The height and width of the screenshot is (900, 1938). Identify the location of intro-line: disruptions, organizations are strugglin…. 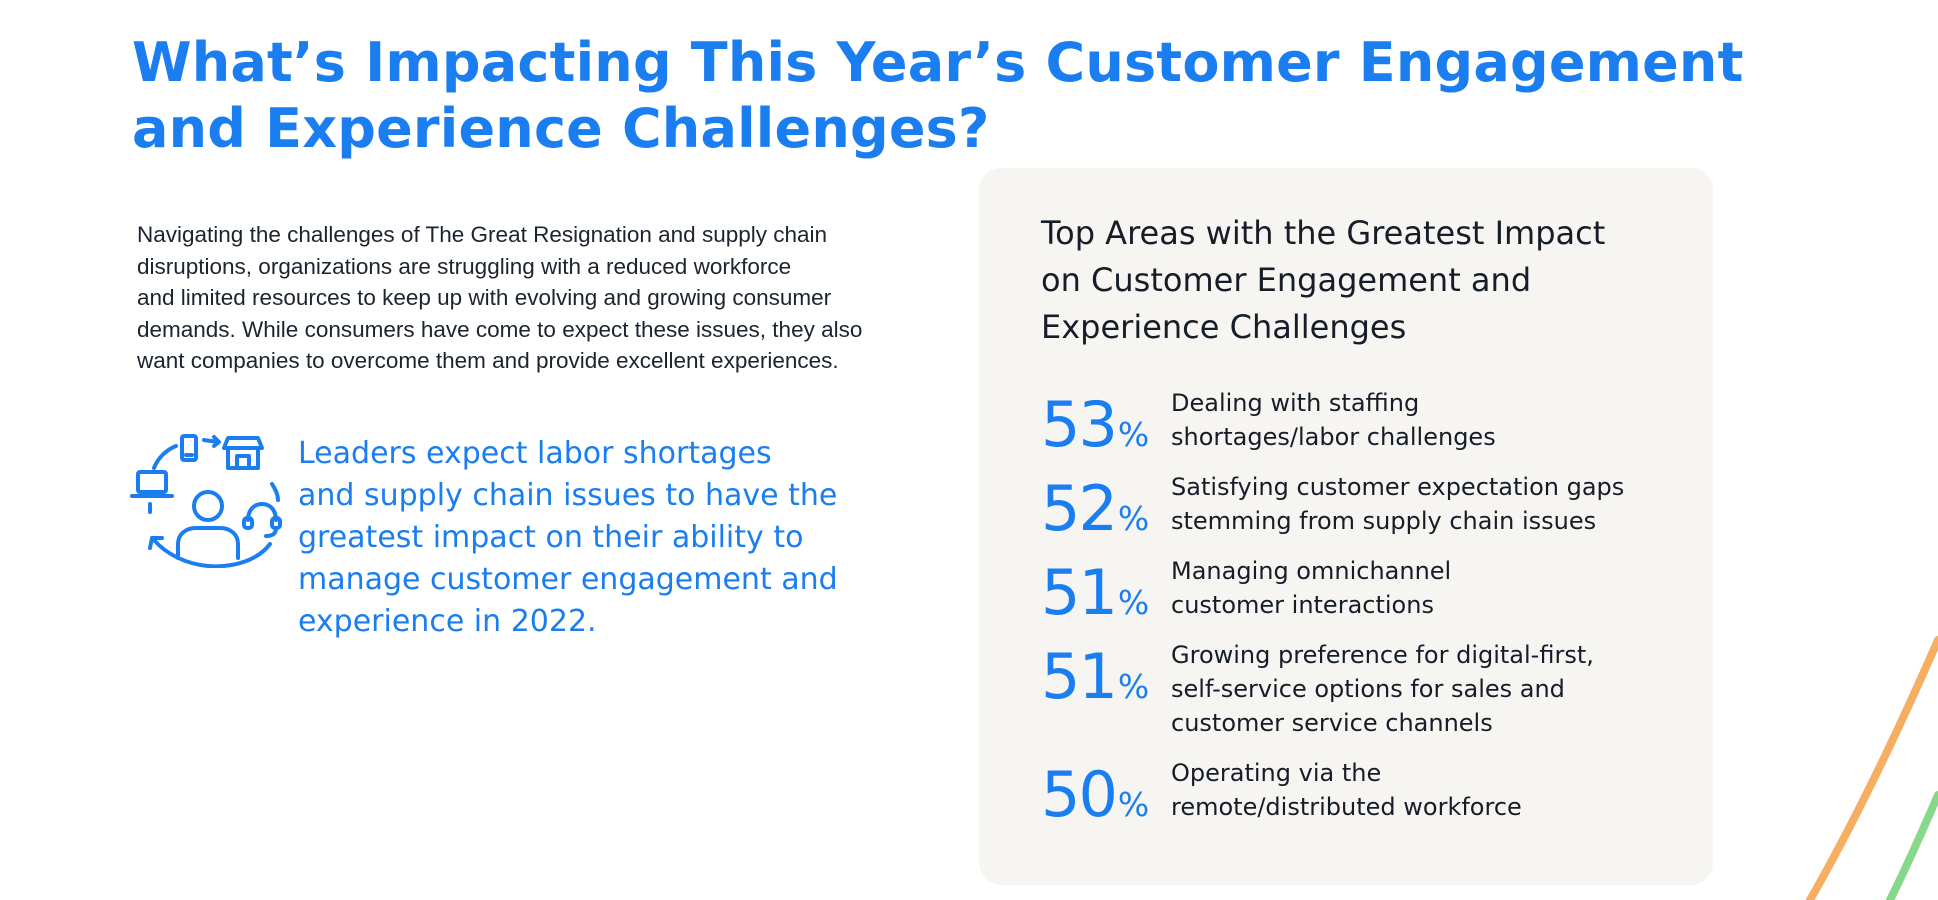
(464, 266).